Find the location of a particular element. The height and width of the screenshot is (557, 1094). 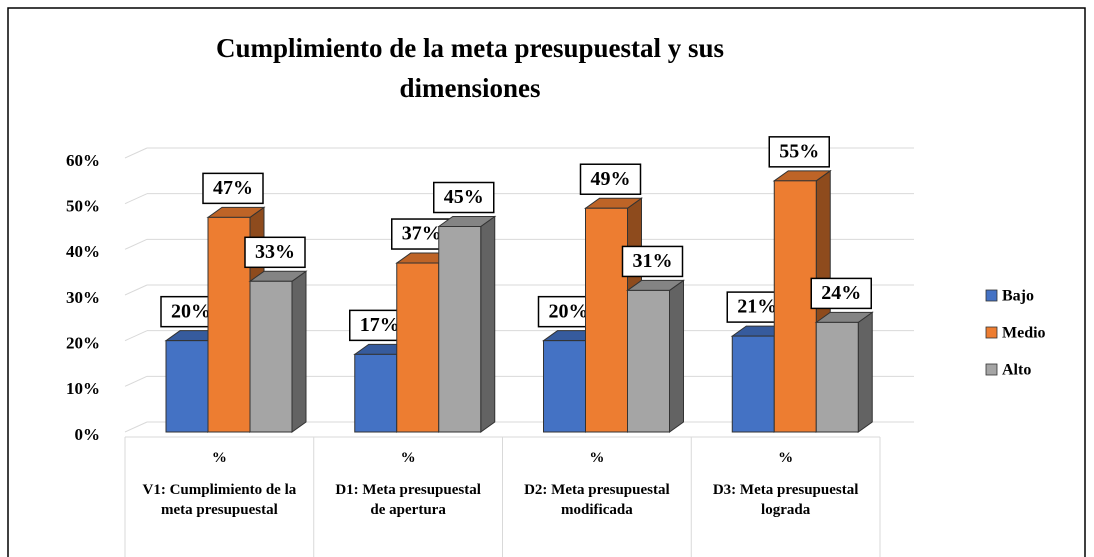

value-label: 55% is located at coordinates (799, 151).